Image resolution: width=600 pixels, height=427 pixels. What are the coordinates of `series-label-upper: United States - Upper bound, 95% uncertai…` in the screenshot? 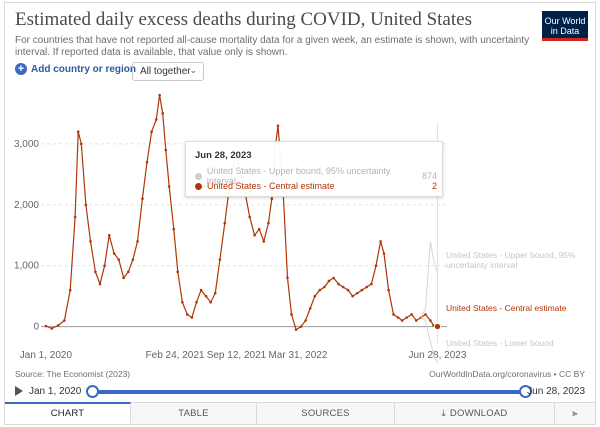 It's located at (511, 260).